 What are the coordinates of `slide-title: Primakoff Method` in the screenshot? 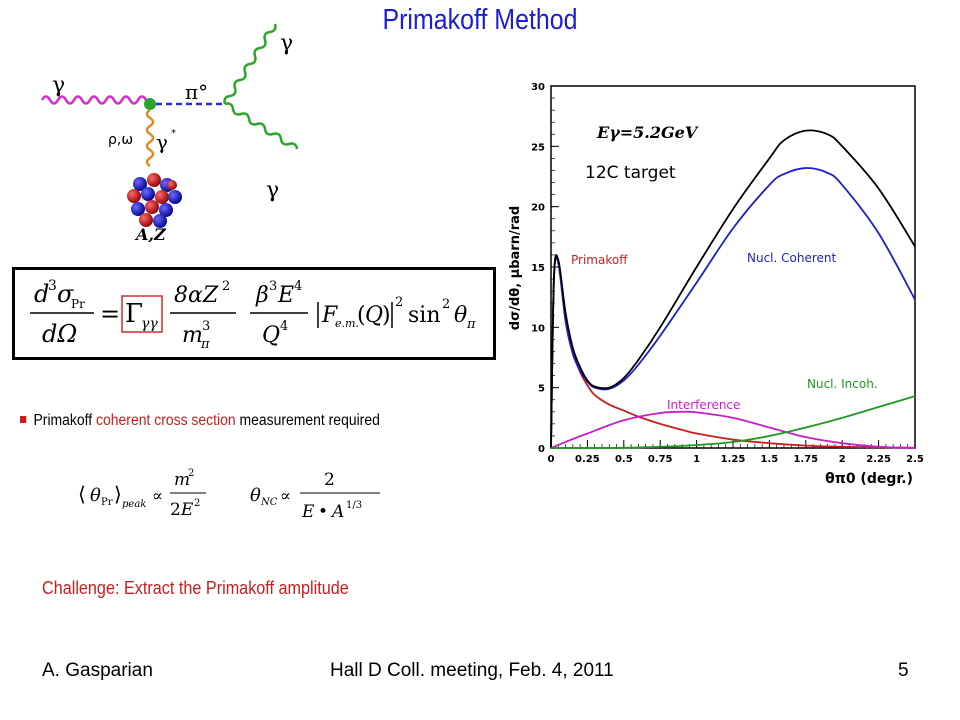 It's located at (480, 20).